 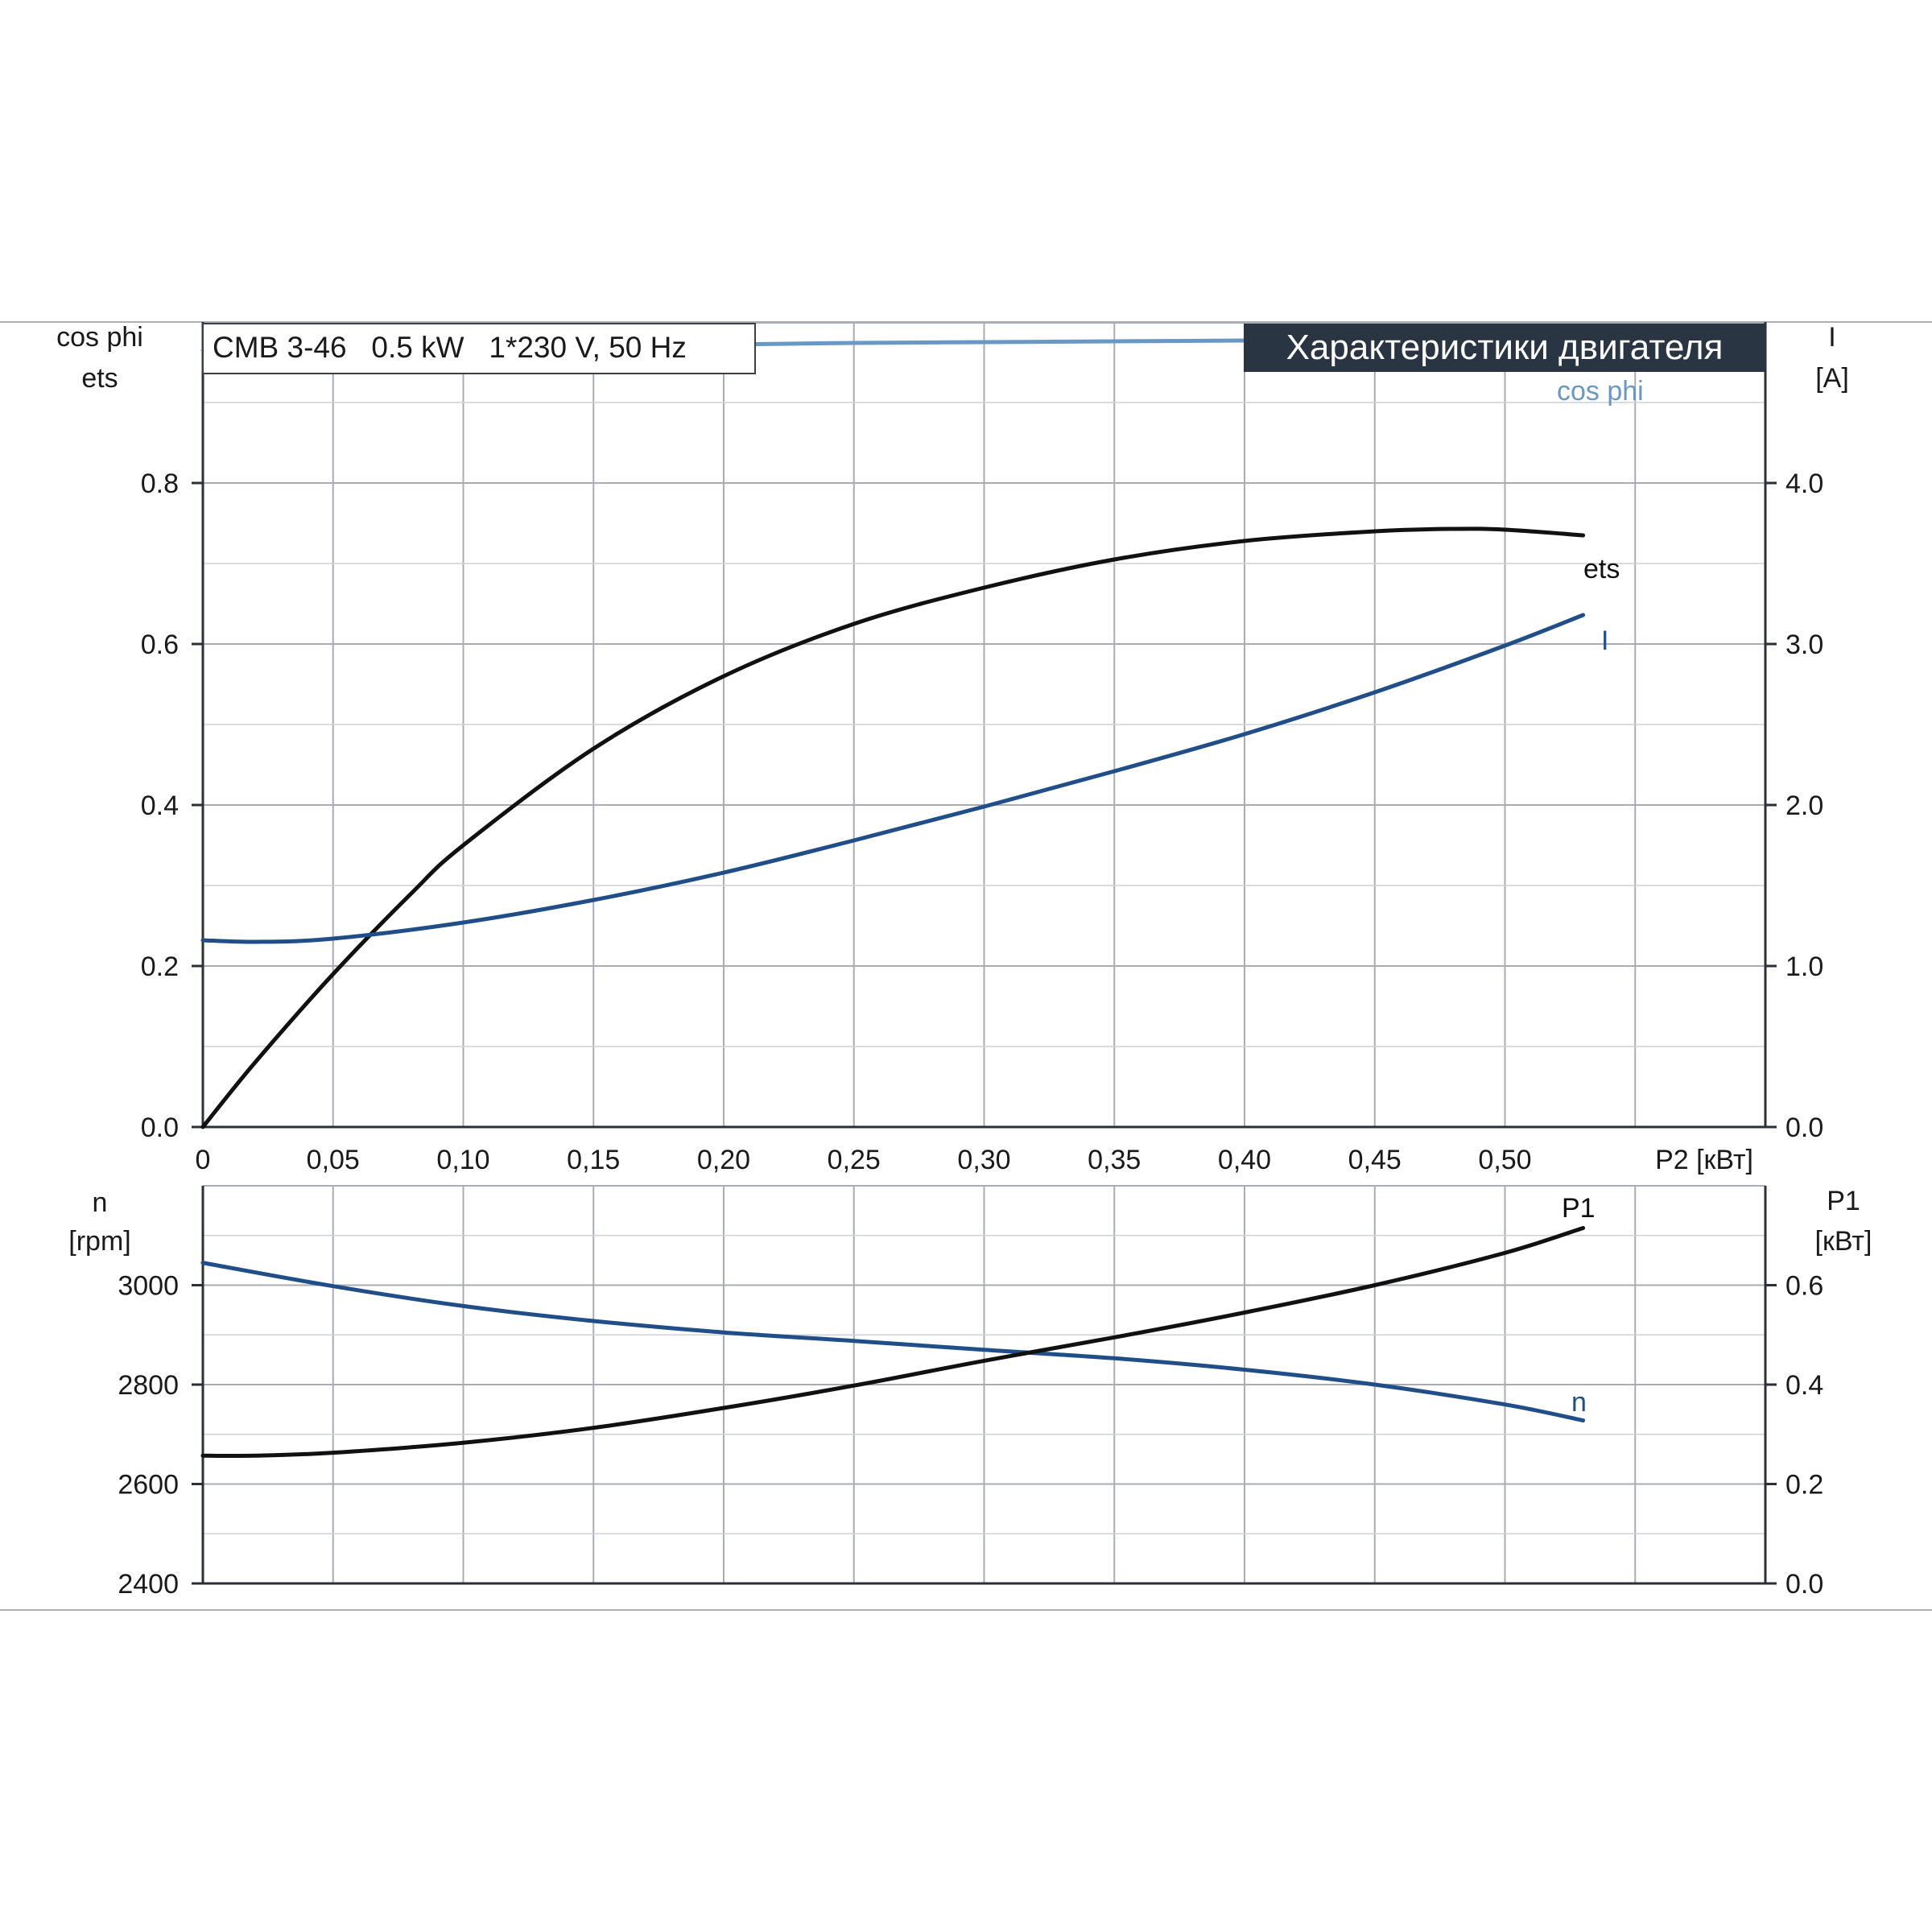 What do you see at coordinates (450, 347) in the screenshot?
I see `model-label: CMB 3-46 0.5 kW 1*230 V, 50 Hz` at bounding box center [450, 347].